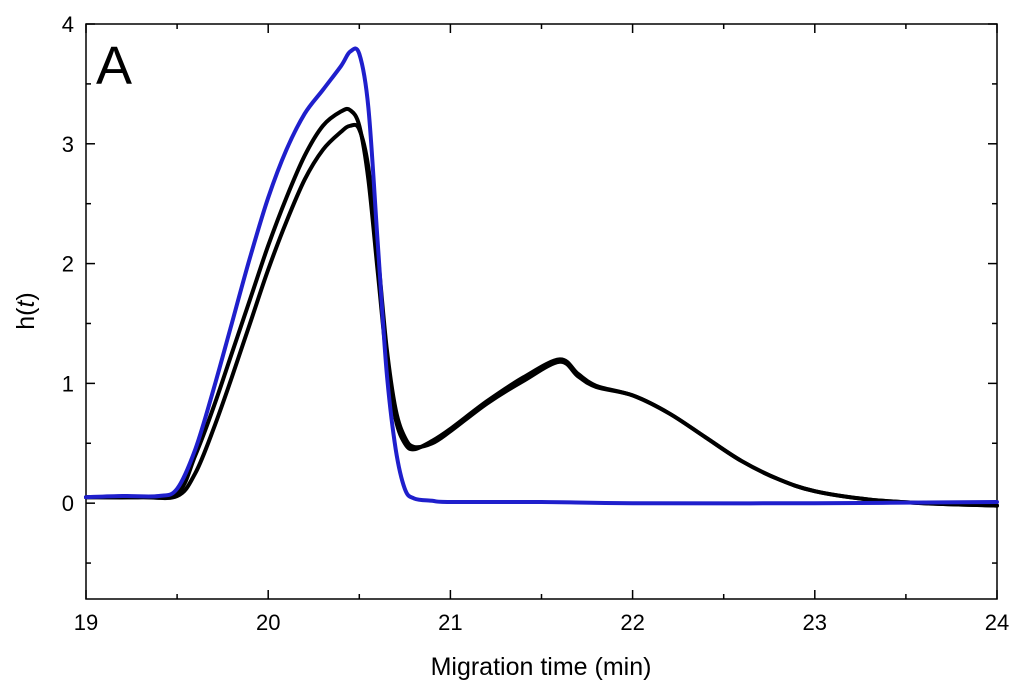 This screenshot has height=691, width=1018. Describe the element at coordinates (26, 304) in the screenshot. I see `y-axis-title-variable: t` at that location.